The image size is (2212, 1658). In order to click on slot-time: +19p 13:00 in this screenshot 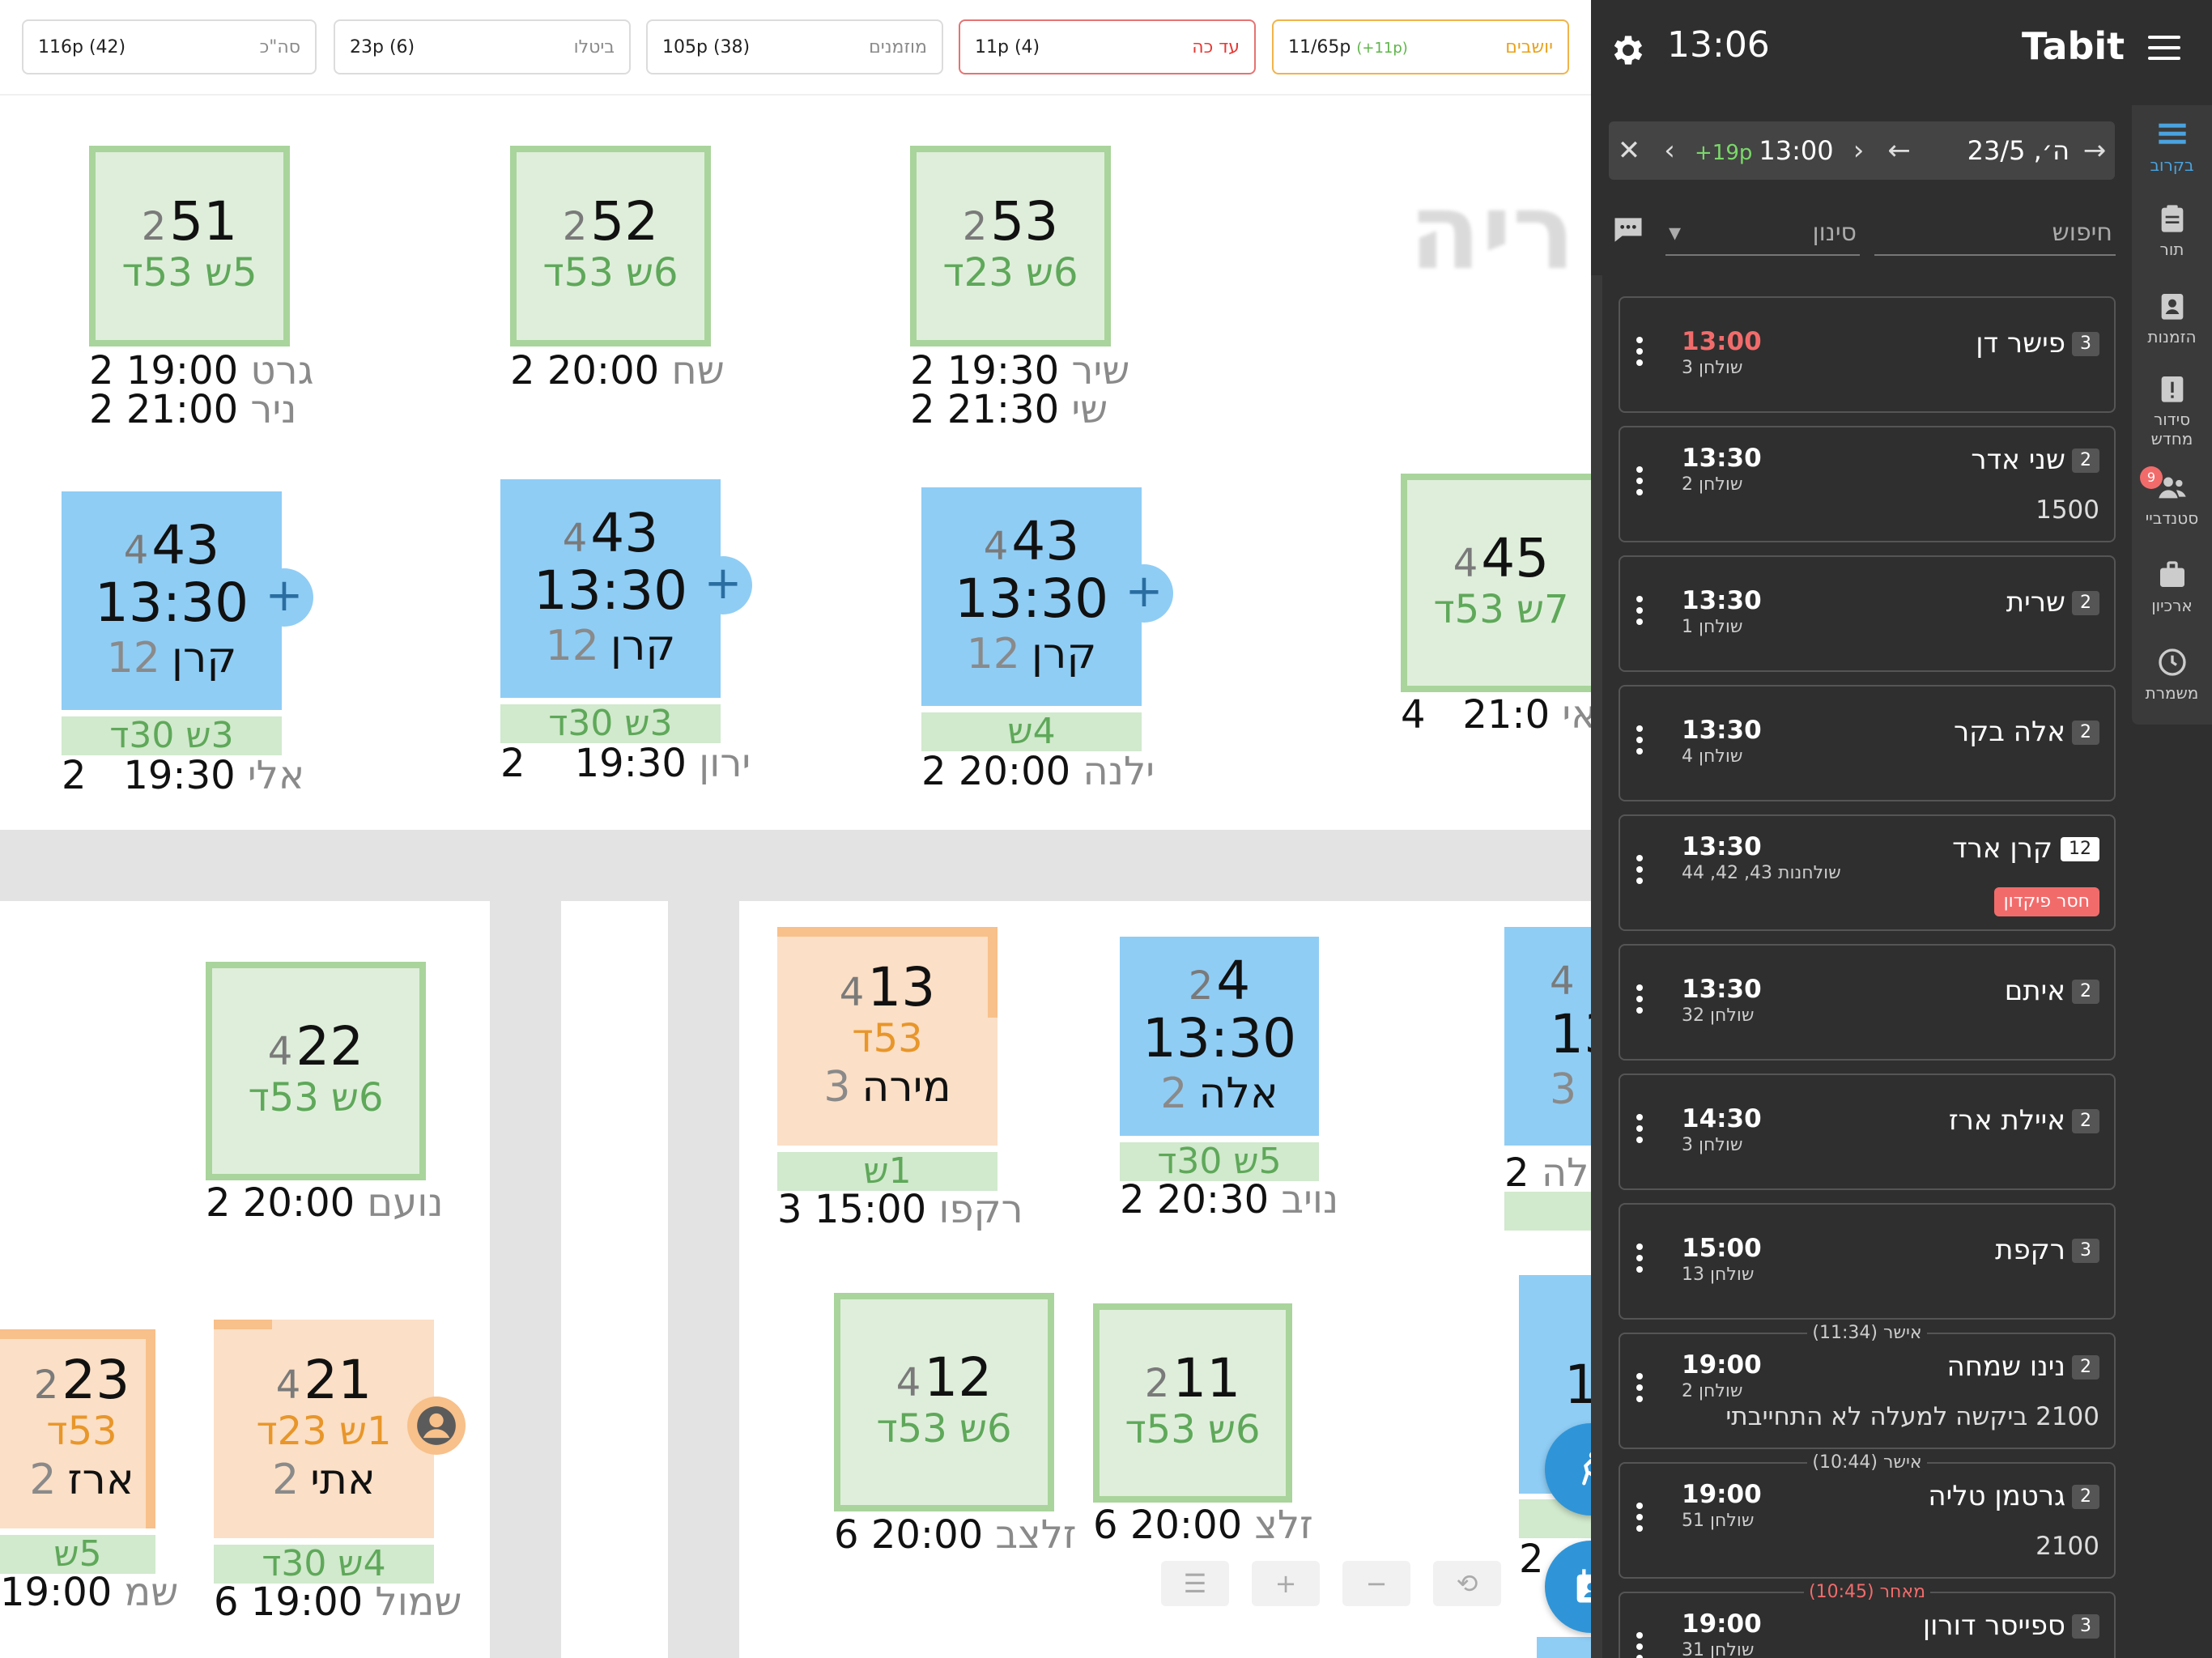, I will do `click(1764, 150)`.